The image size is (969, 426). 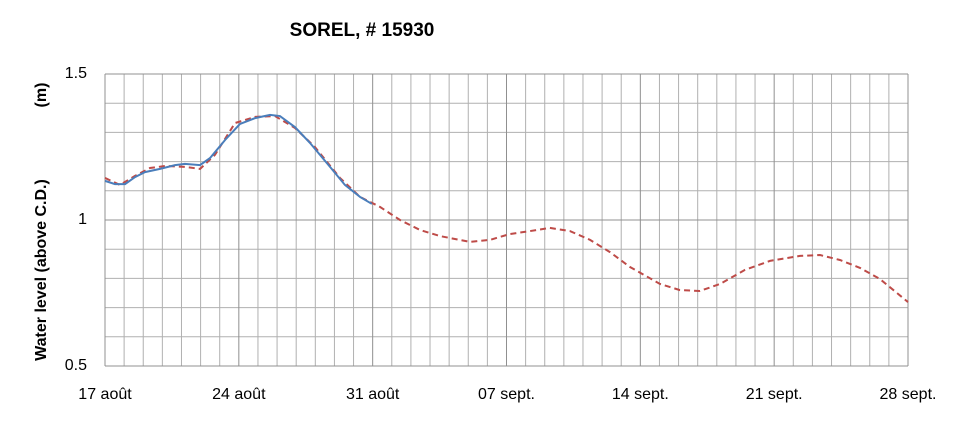 I want to click on chart-title: SOREL, # 15930, so click(x=362, y=30).